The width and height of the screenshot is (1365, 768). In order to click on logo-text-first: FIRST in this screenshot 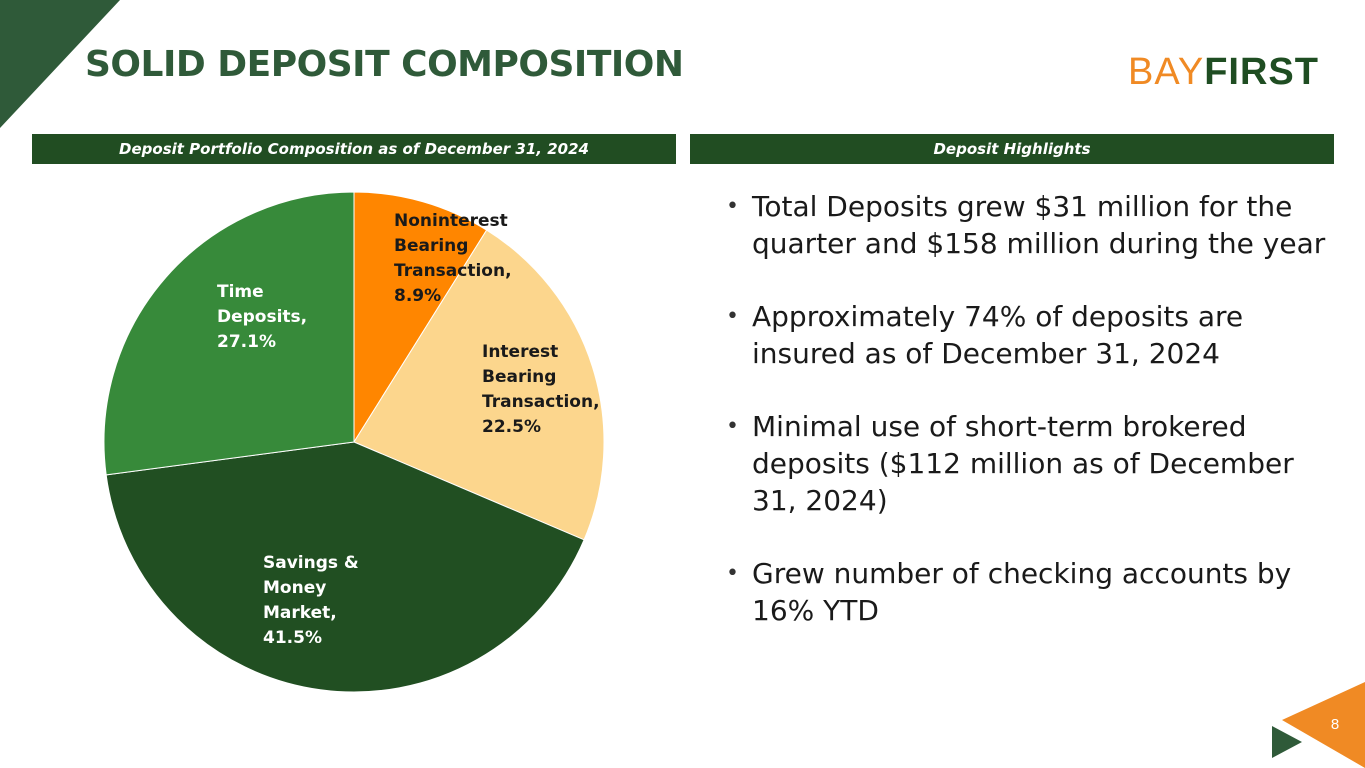, I will do `click(1261, 72)`.